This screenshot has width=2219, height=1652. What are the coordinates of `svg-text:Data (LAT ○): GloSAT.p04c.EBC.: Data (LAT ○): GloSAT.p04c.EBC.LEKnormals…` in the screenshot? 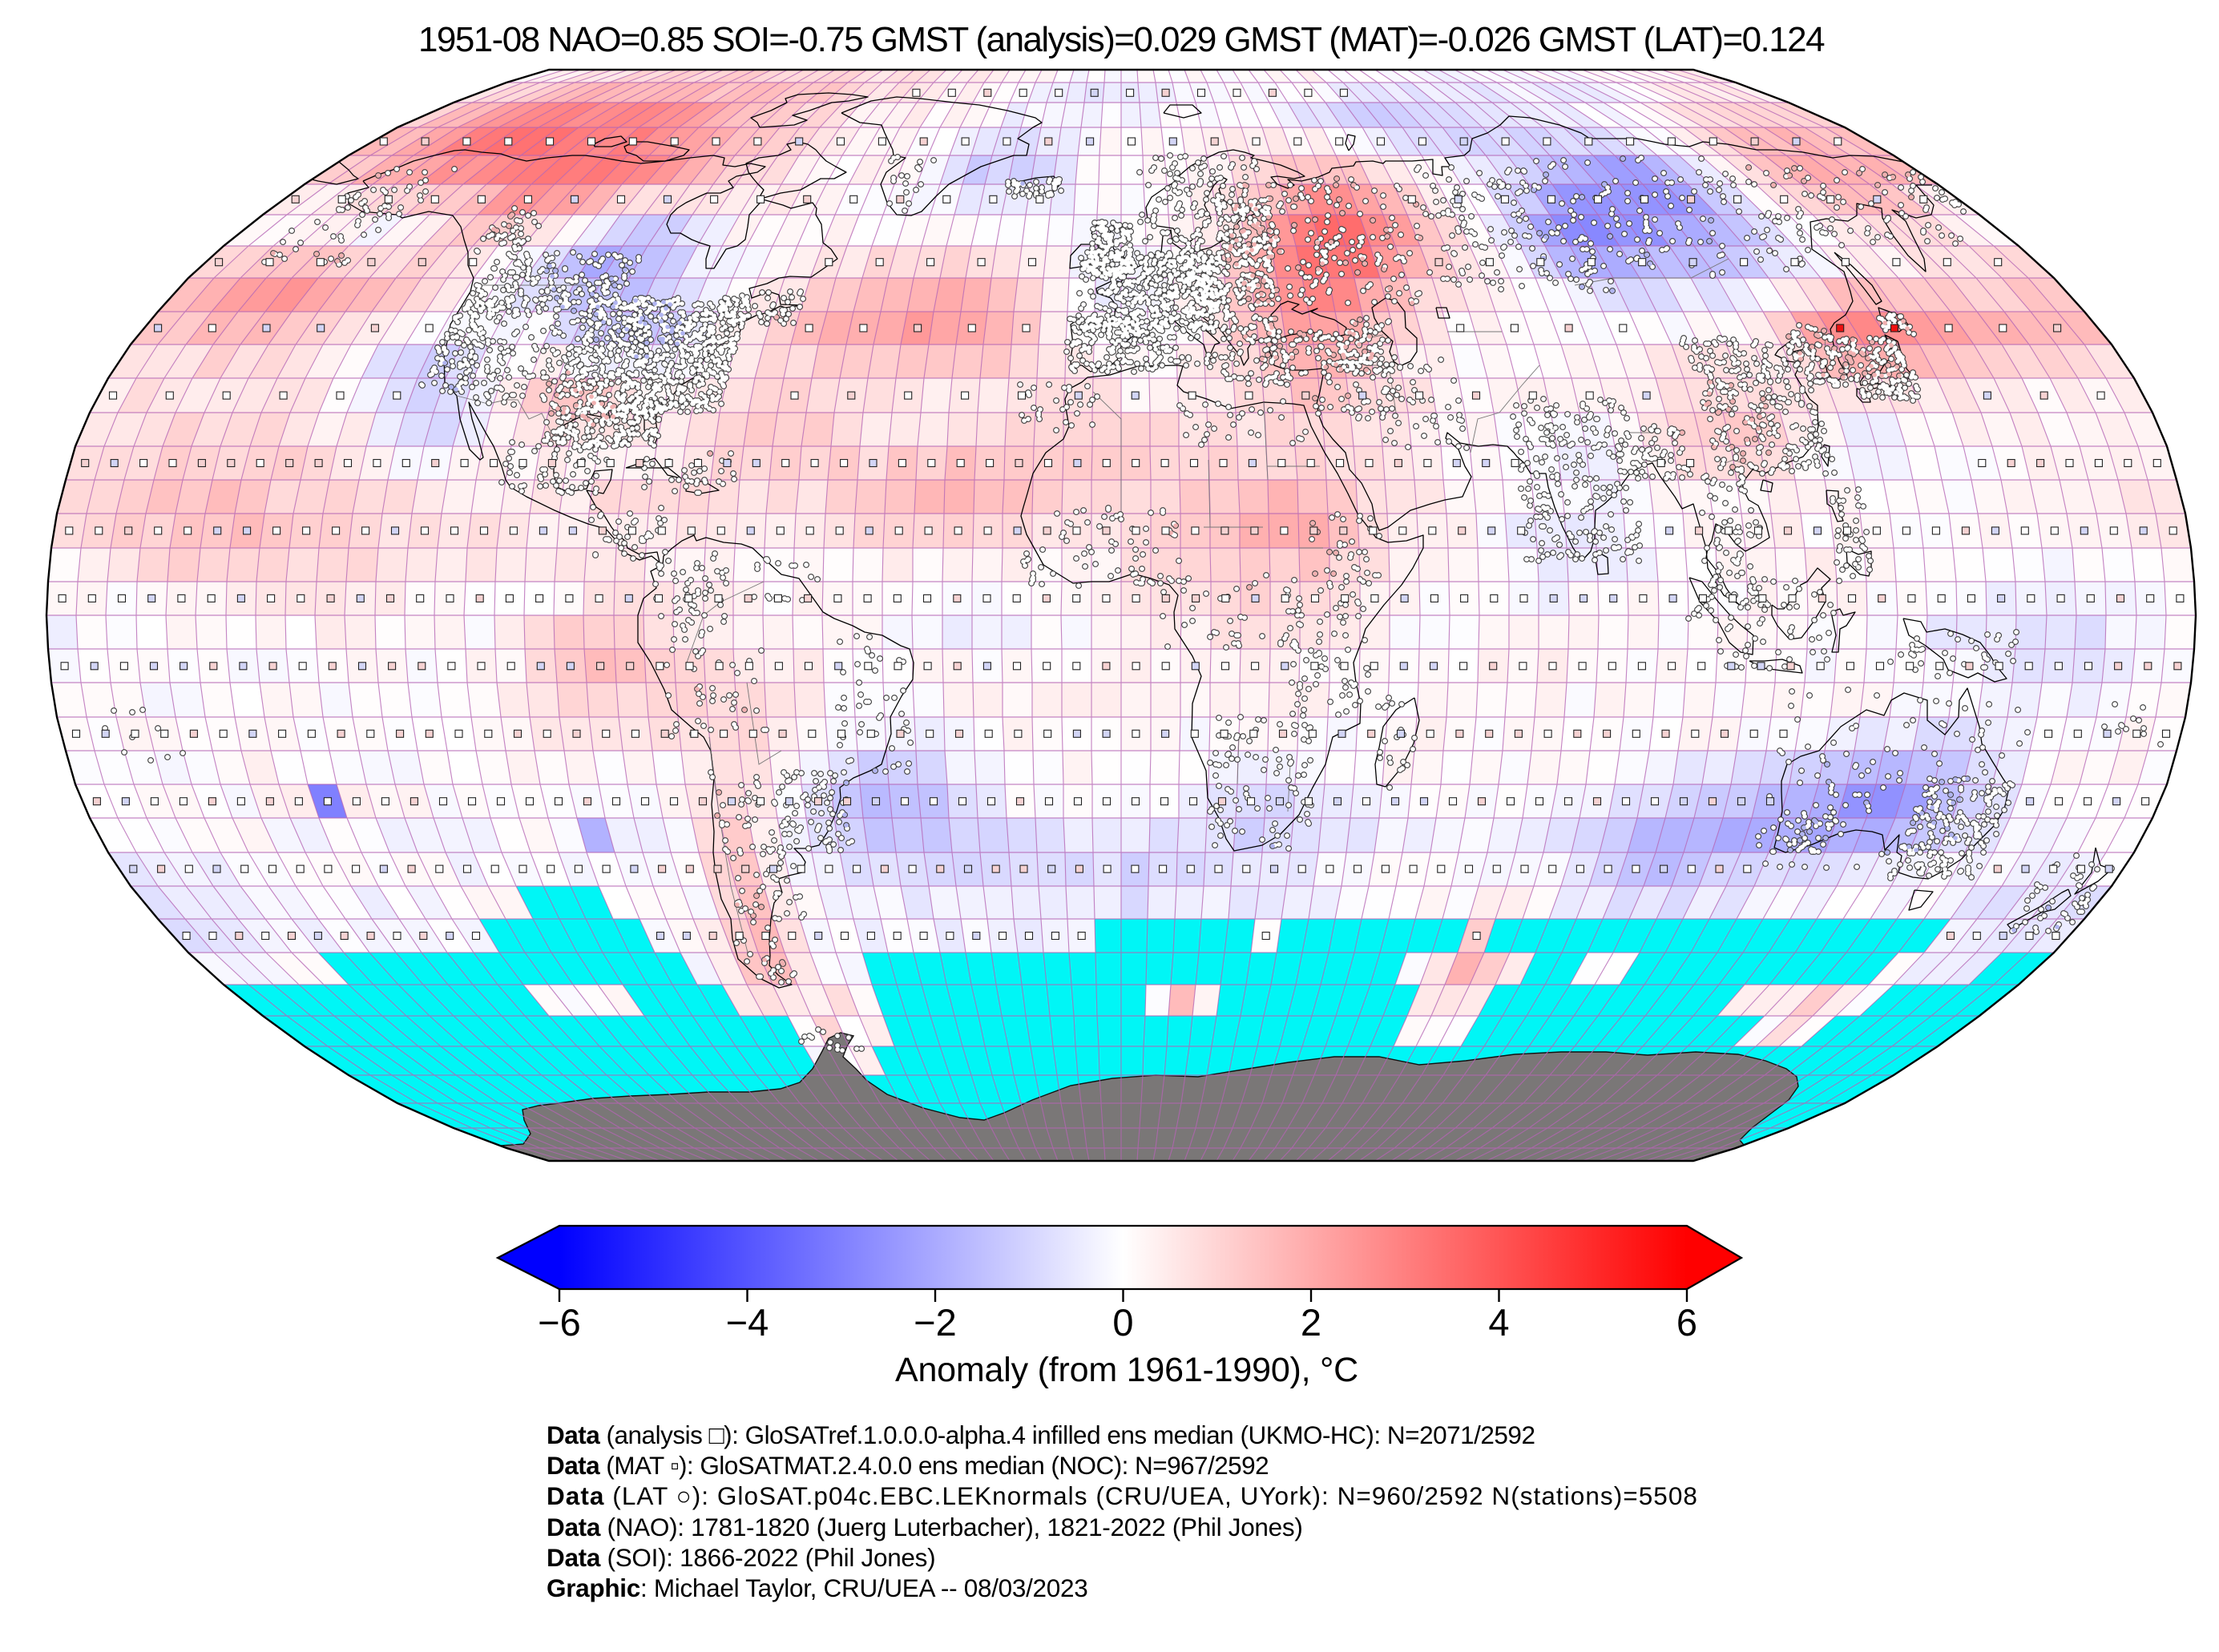 It's located at (1123, 1495).